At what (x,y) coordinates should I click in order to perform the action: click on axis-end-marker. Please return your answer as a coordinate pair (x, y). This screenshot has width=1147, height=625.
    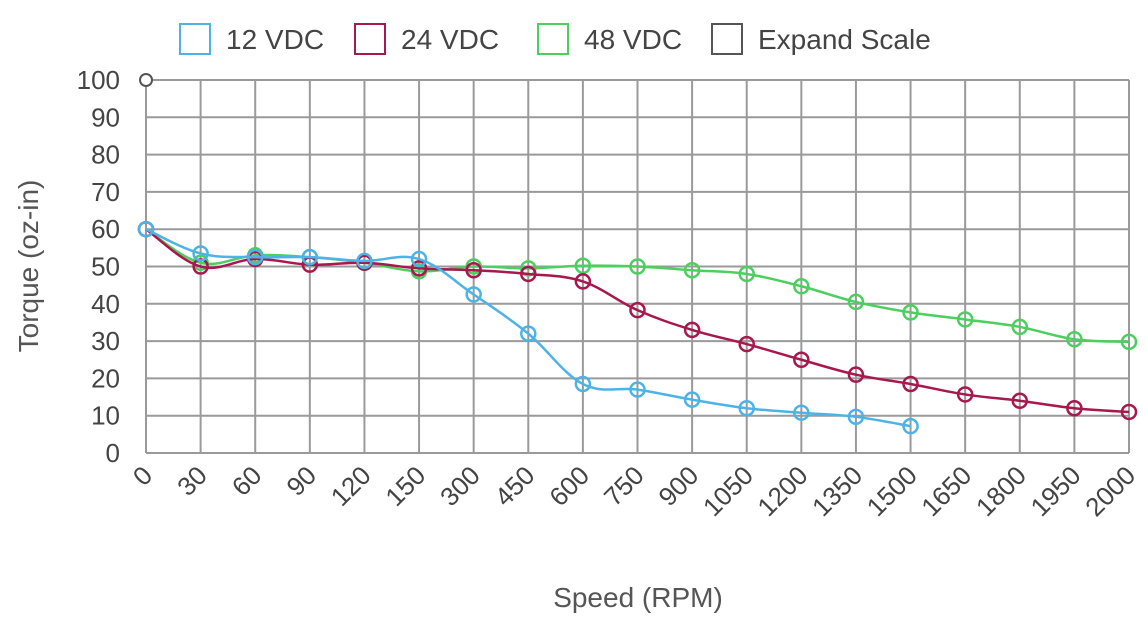
    Looking at the image, I should click on (146, 80).